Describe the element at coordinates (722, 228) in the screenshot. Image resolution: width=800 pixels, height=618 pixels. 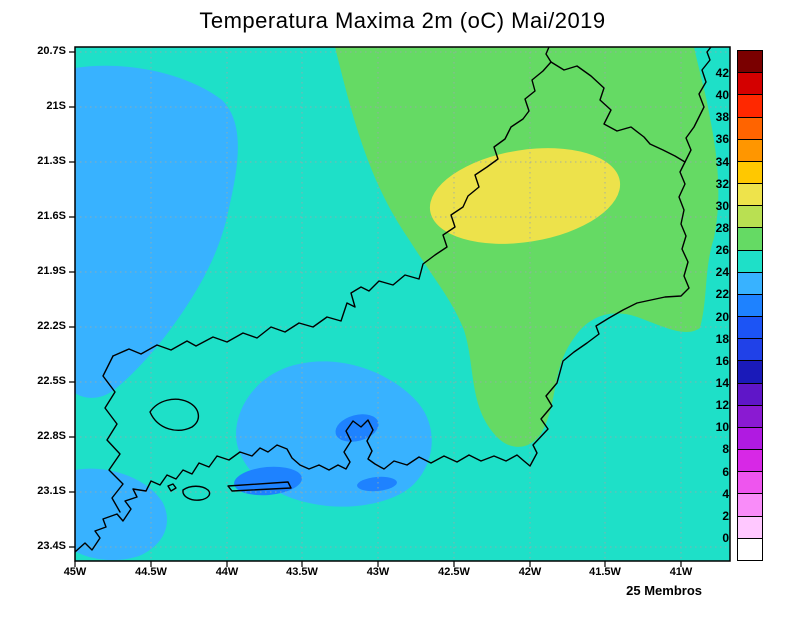
I see `colorbar-tick-label: 28` at that location.